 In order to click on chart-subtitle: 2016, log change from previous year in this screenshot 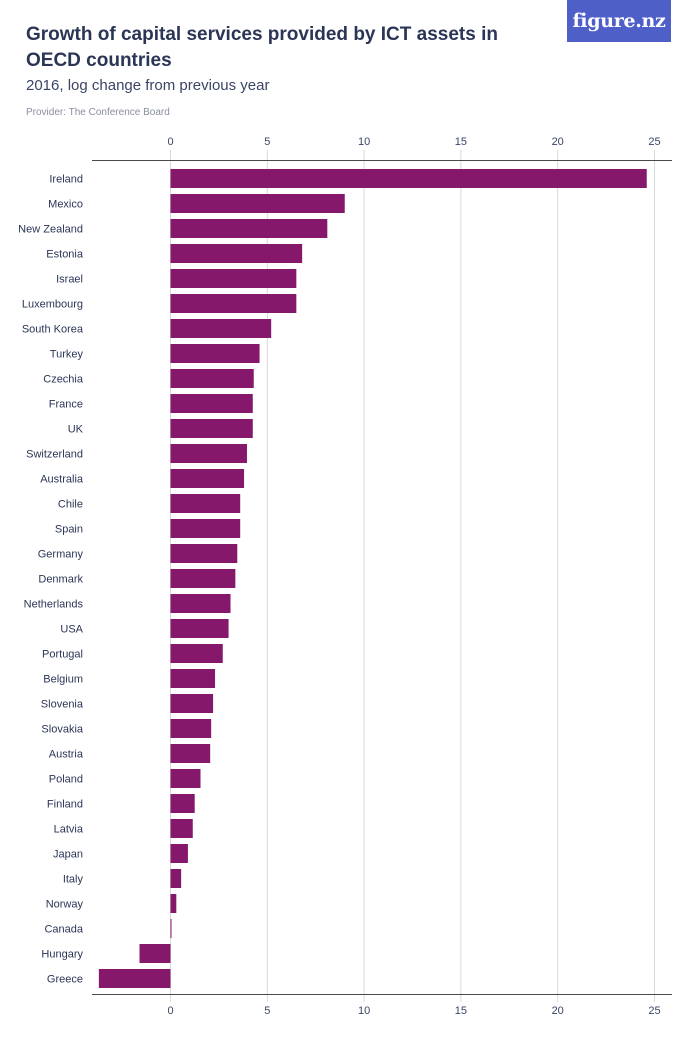, I will do `click(148, 85)`.